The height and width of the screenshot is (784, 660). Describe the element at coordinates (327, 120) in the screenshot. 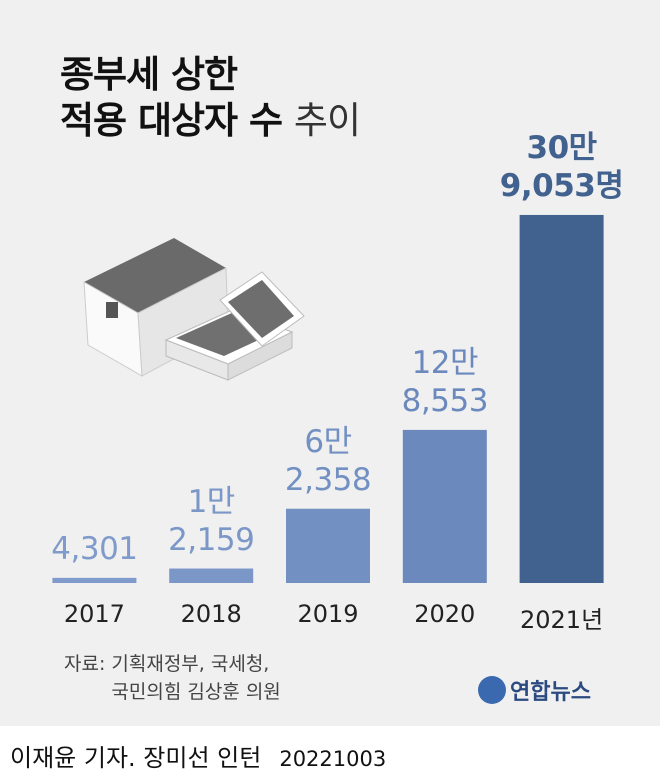

I see `chart-subtitle: 추이` at that location.